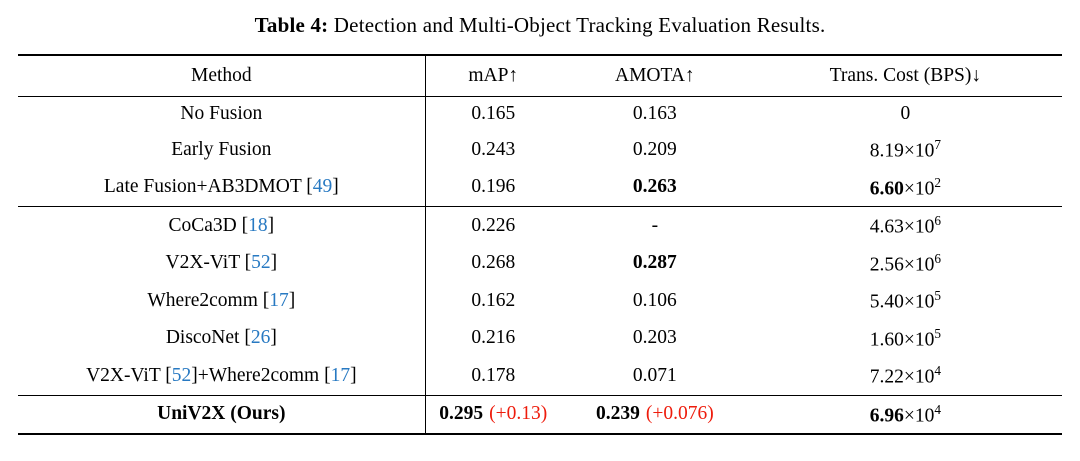 This screenshot has height=461, width=1080. I want to click on metric-value: 0.243, so click(493, 149).